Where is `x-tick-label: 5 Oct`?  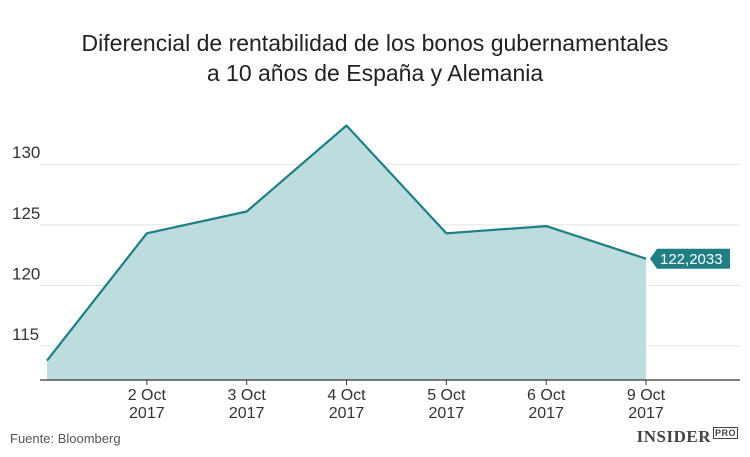
x-tick-label: 5 Oct is located at coordinates (446, 395).